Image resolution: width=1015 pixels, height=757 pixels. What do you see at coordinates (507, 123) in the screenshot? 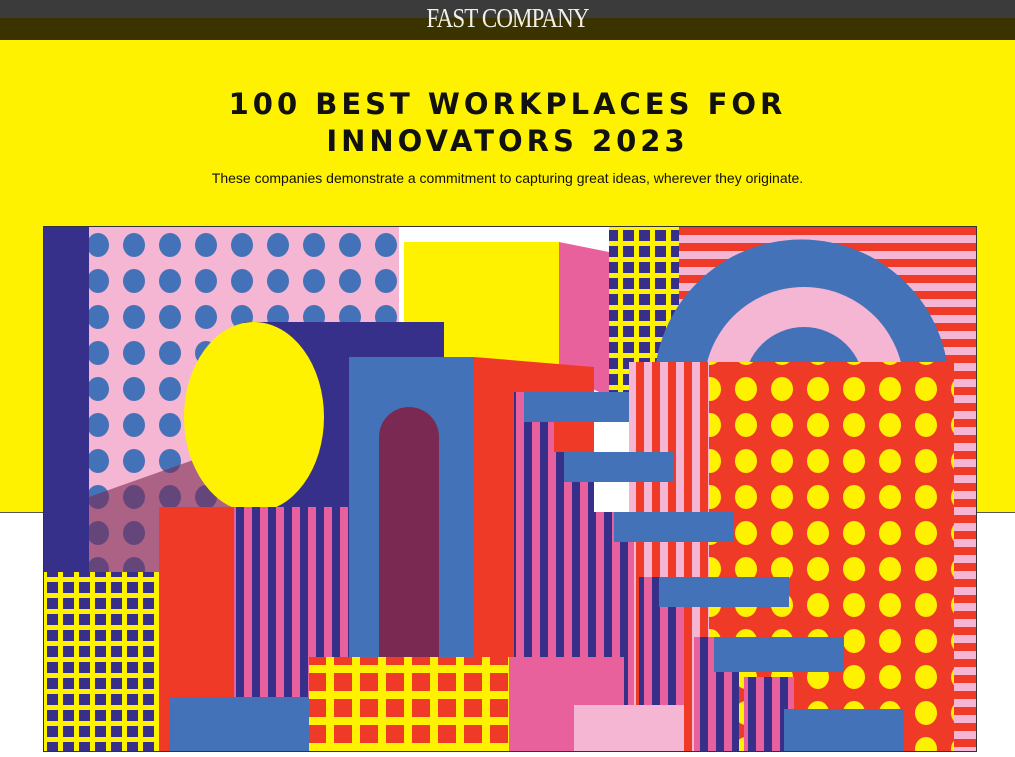
I see `page-title: 100 BEST WORKPLACES FOR INNOVATORS 2023` at bounding box center [507, 123].